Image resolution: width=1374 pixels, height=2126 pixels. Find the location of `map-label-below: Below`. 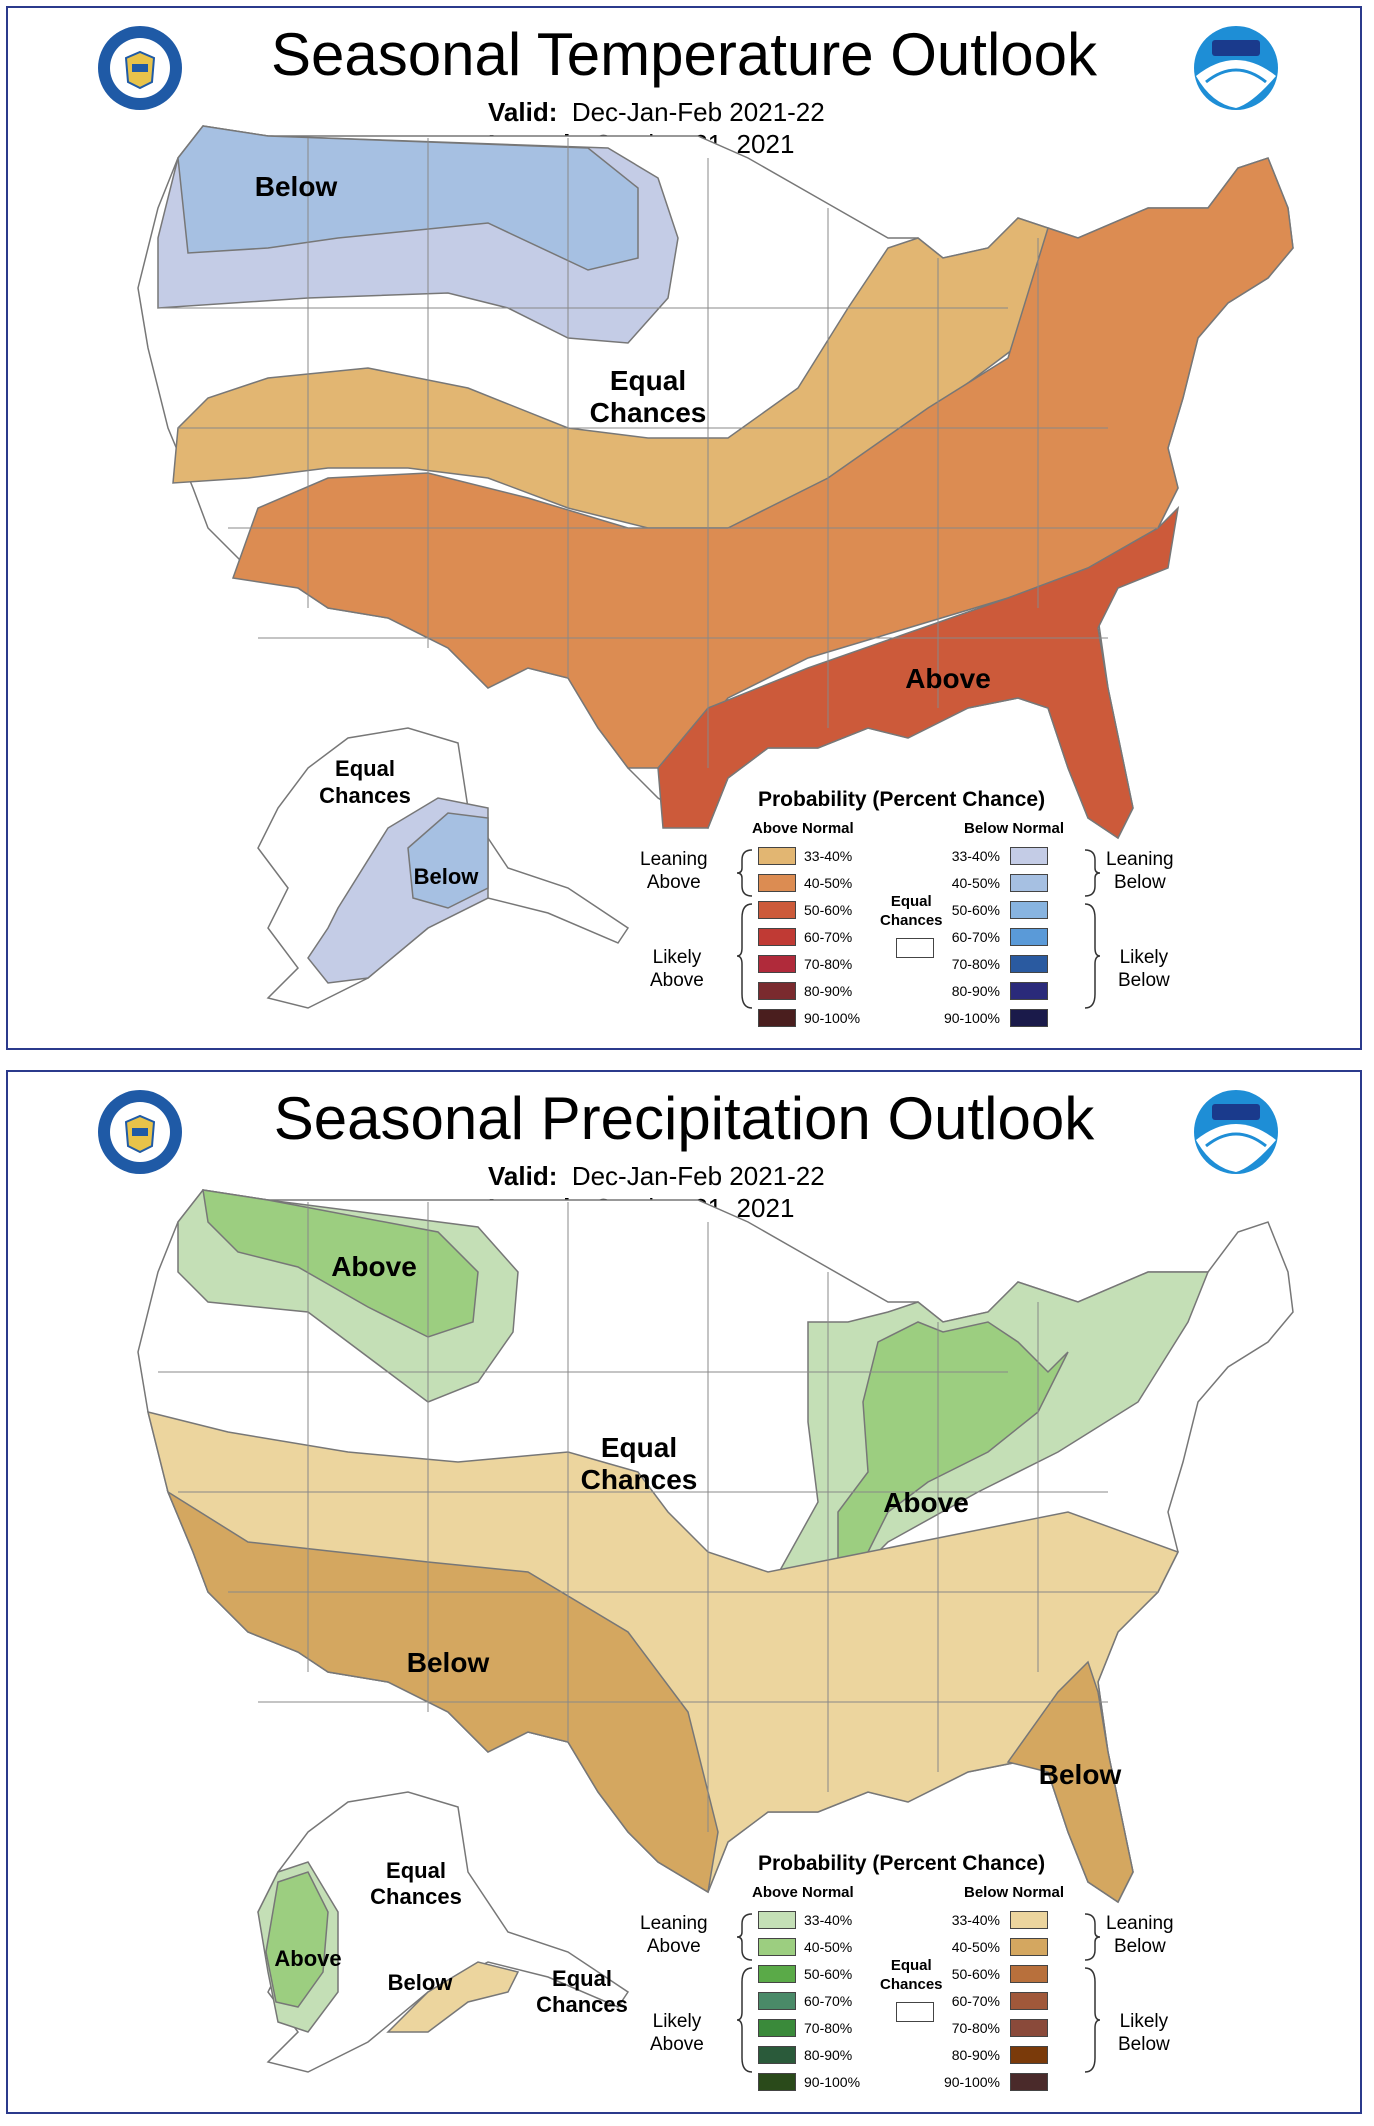

map-label-below: Below is located at coordinates (296, 186).